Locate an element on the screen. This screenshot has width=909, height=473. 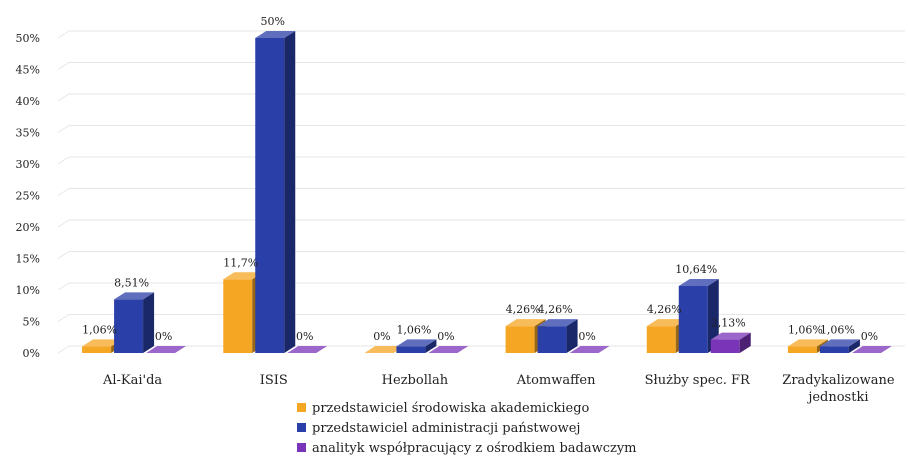
y-tick-label: 15% is located at coordinates (28, 259).